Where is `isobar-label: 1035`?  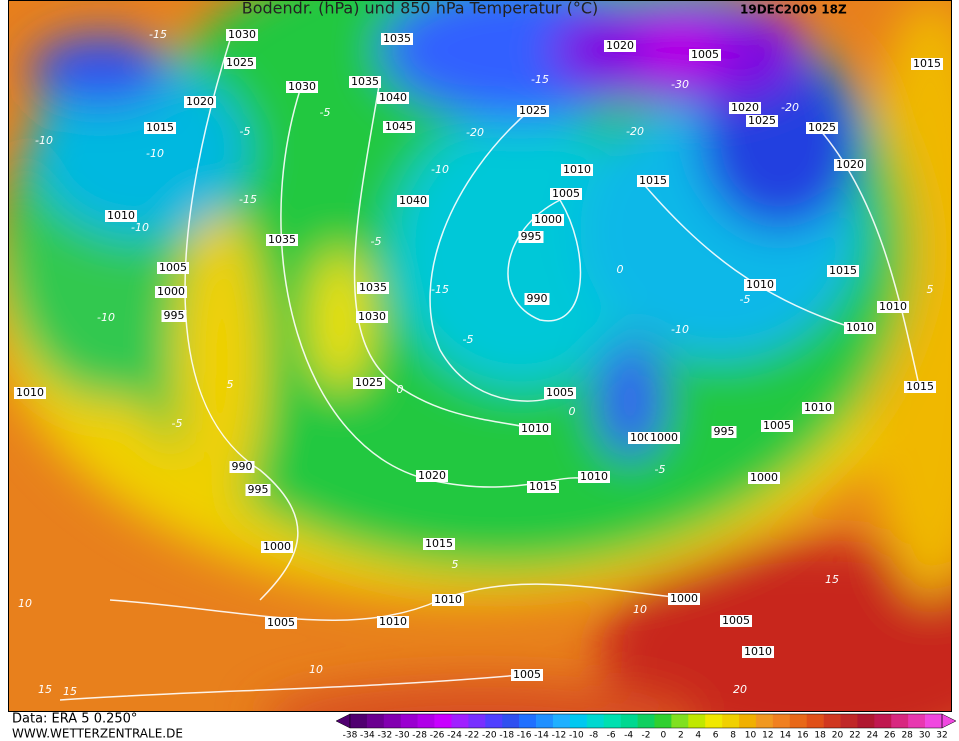 isobar-label: 1035 is located at coordinates (397, 38).